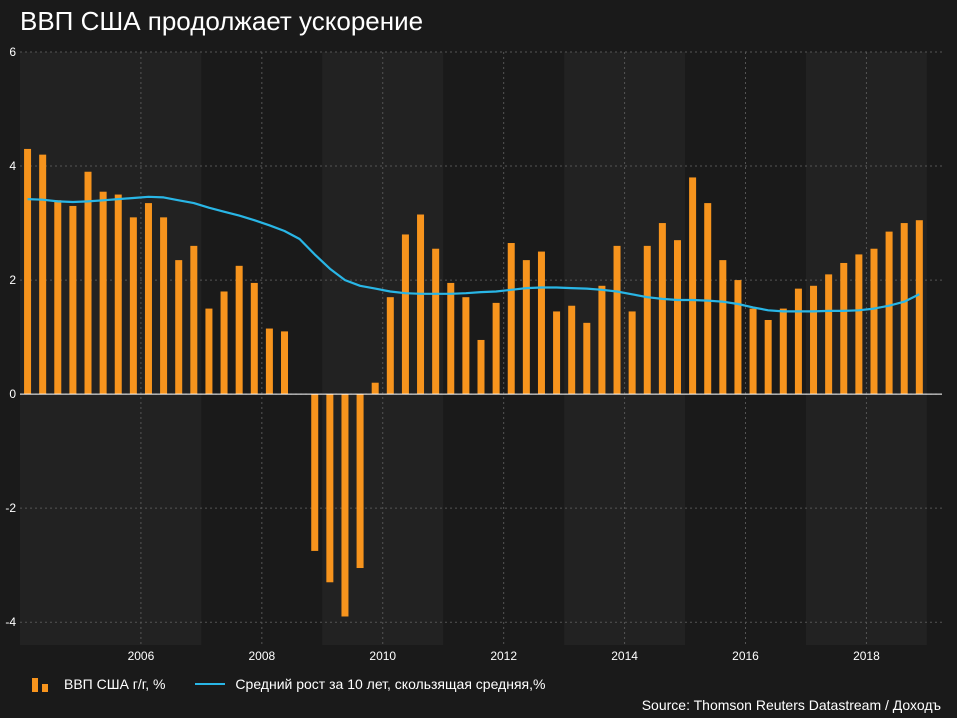 This screenshot has width=957, height=718. What do you see at coordinates (624, 656) in the screenshot?
I see `x-tick-label: 2014` at bounding box center [624, 656].